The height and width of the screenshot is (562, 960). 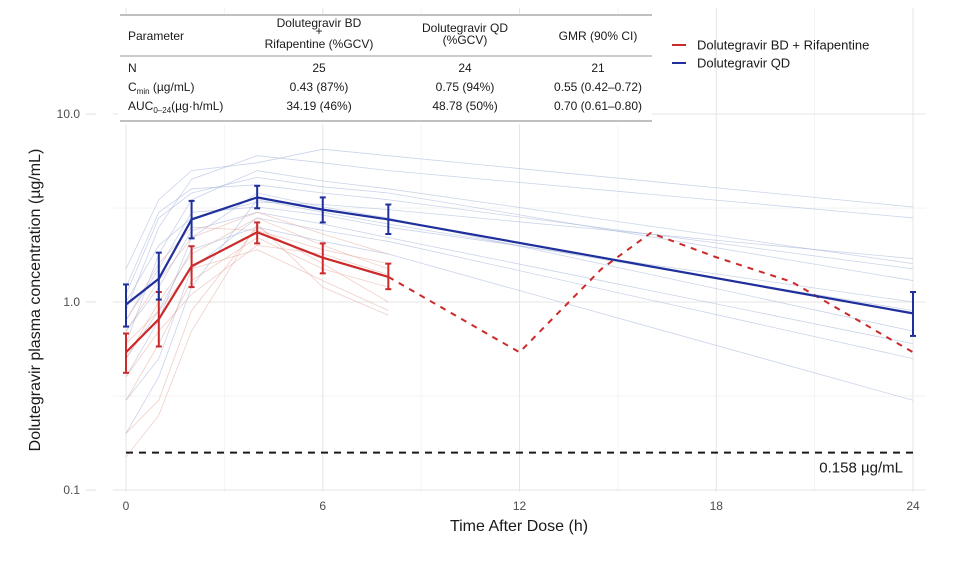 What do you see at coordinates (318, 106) in the screenshot?
I see `table-cell: 34.19 (46%)` at bounding box center [318, 106].